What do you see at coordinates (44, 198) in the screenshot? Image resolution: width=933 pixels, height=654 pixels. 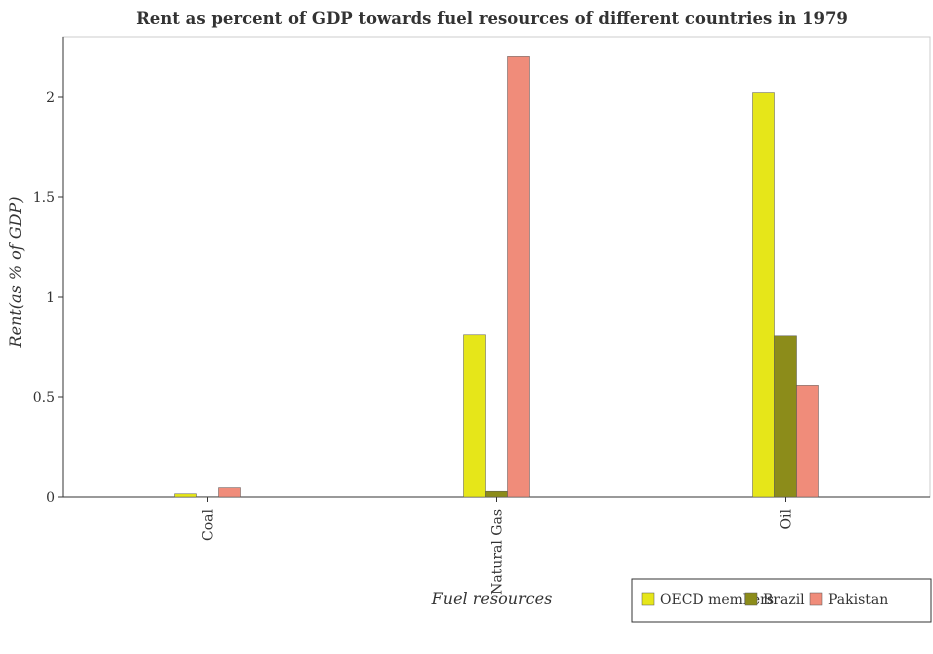 I see `y-tick-label: 1.5` at bounding box center [44, 198].